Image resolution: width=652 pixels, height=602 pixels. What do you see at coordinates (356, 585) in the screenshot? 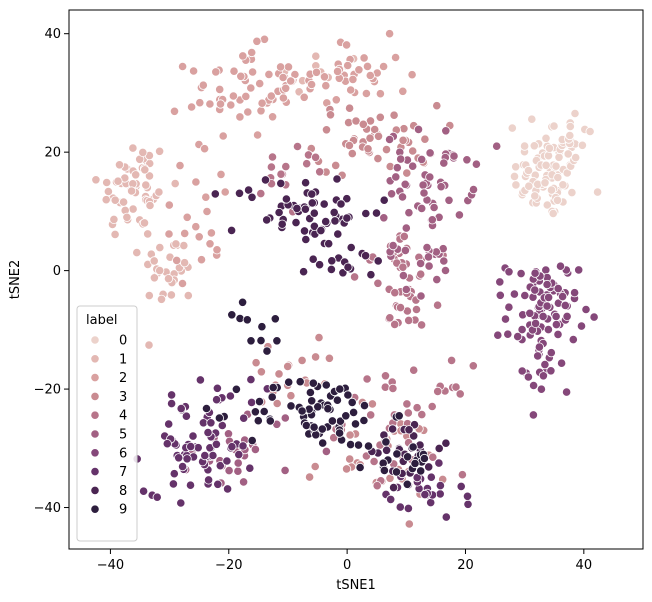
I see `x-axis-label: tSNE1` at bounding box center [356, 585].